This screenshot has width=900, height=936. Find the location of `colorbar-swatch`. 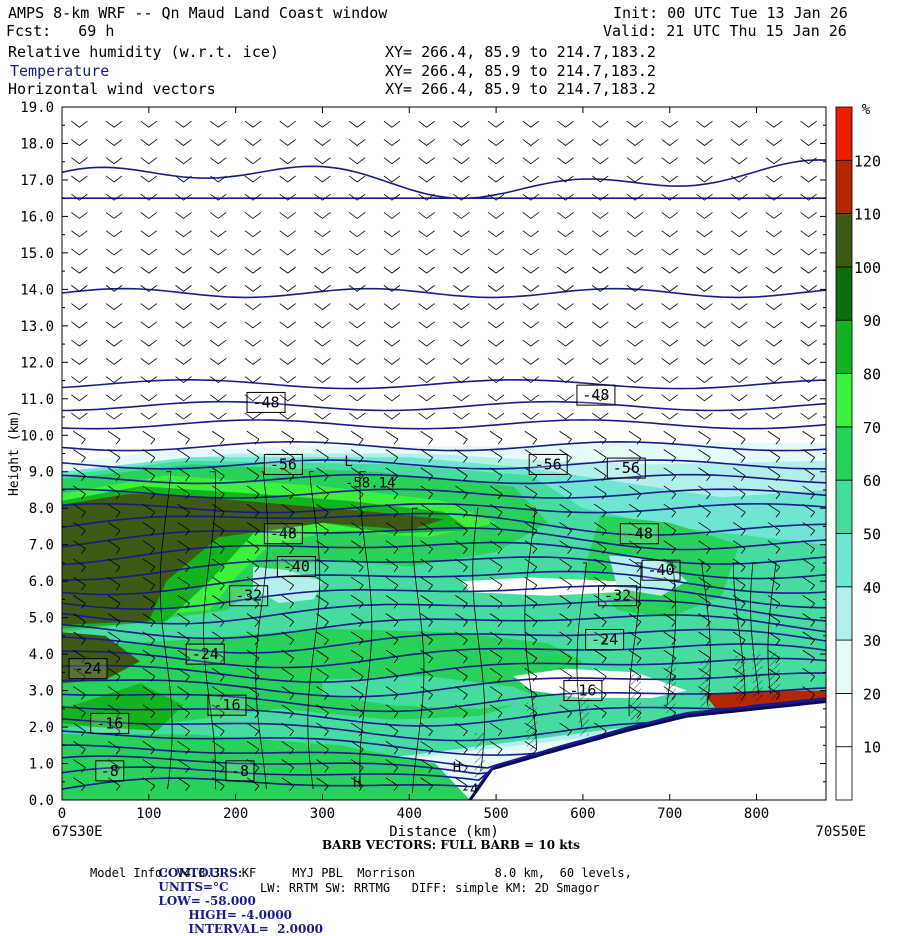

colorbar-swatch is located at coordinates (844, 293).